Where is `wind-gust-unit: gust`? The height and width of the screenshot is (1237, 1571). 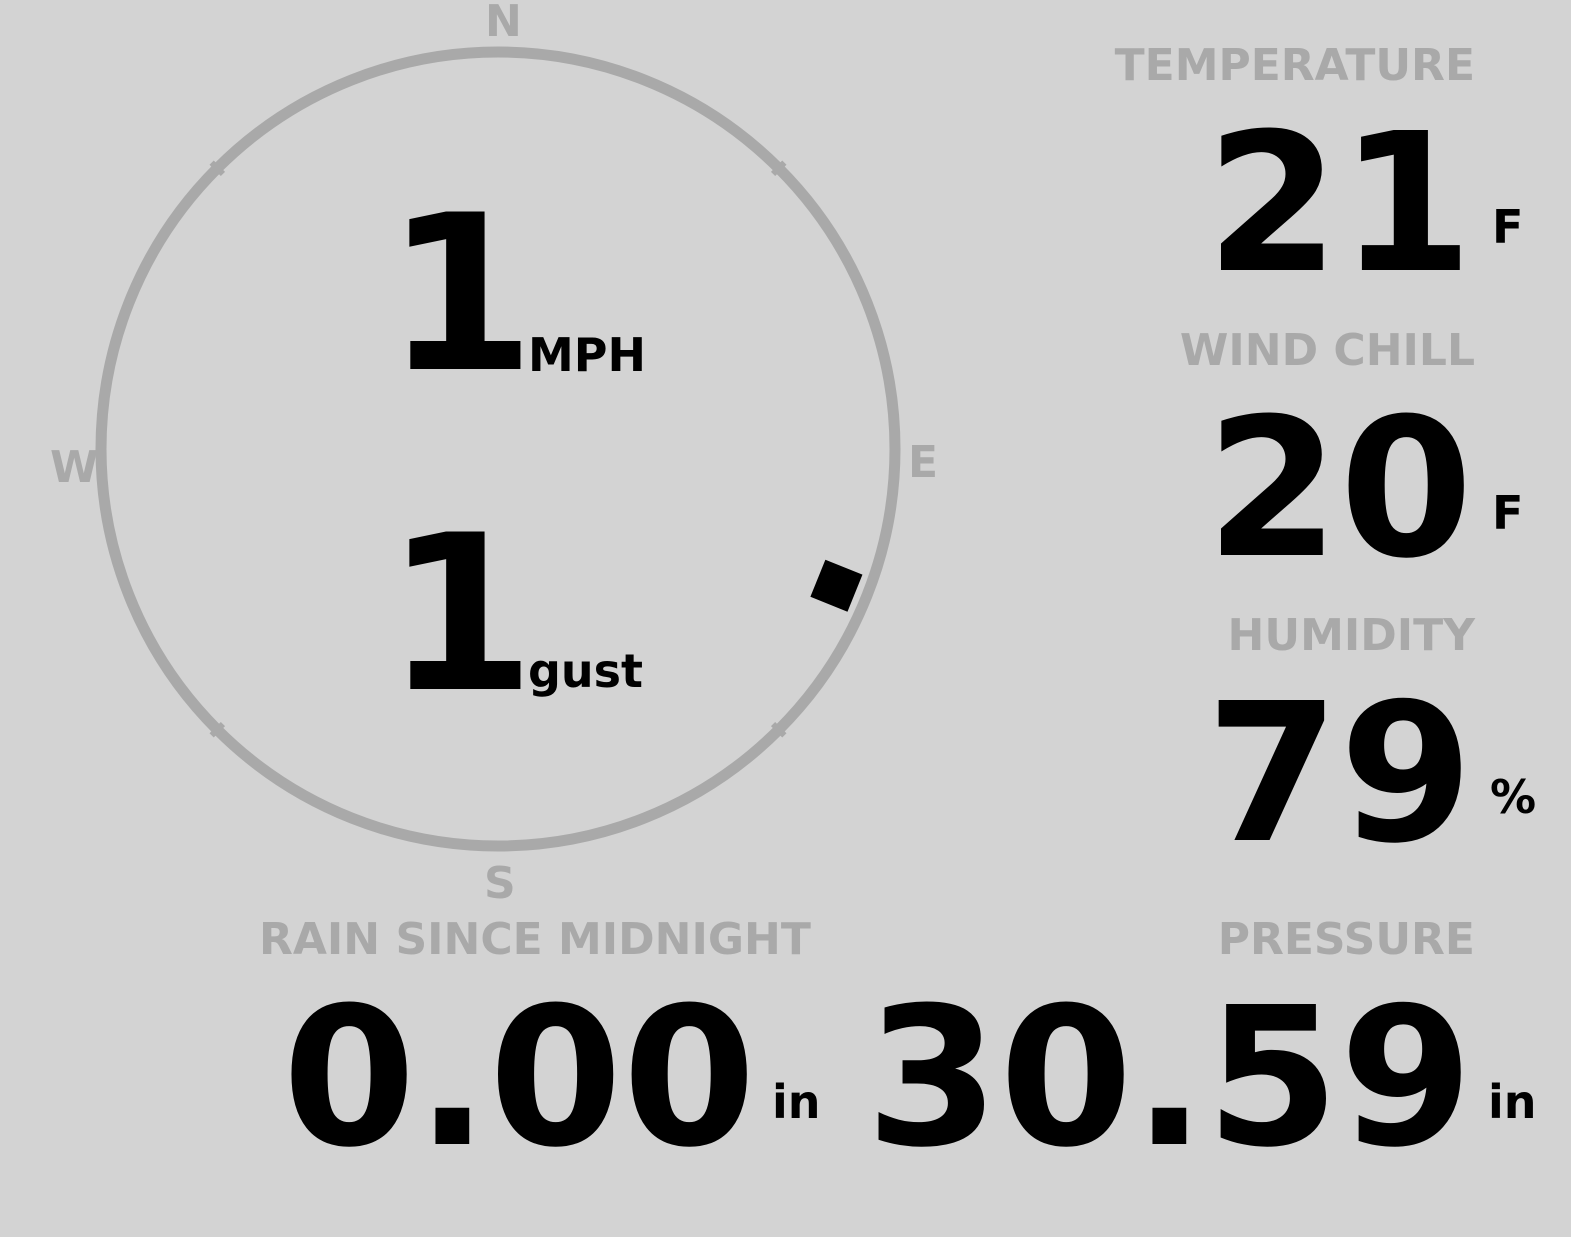 wind-gust-unit: gust is located at coordinates (586, 671).